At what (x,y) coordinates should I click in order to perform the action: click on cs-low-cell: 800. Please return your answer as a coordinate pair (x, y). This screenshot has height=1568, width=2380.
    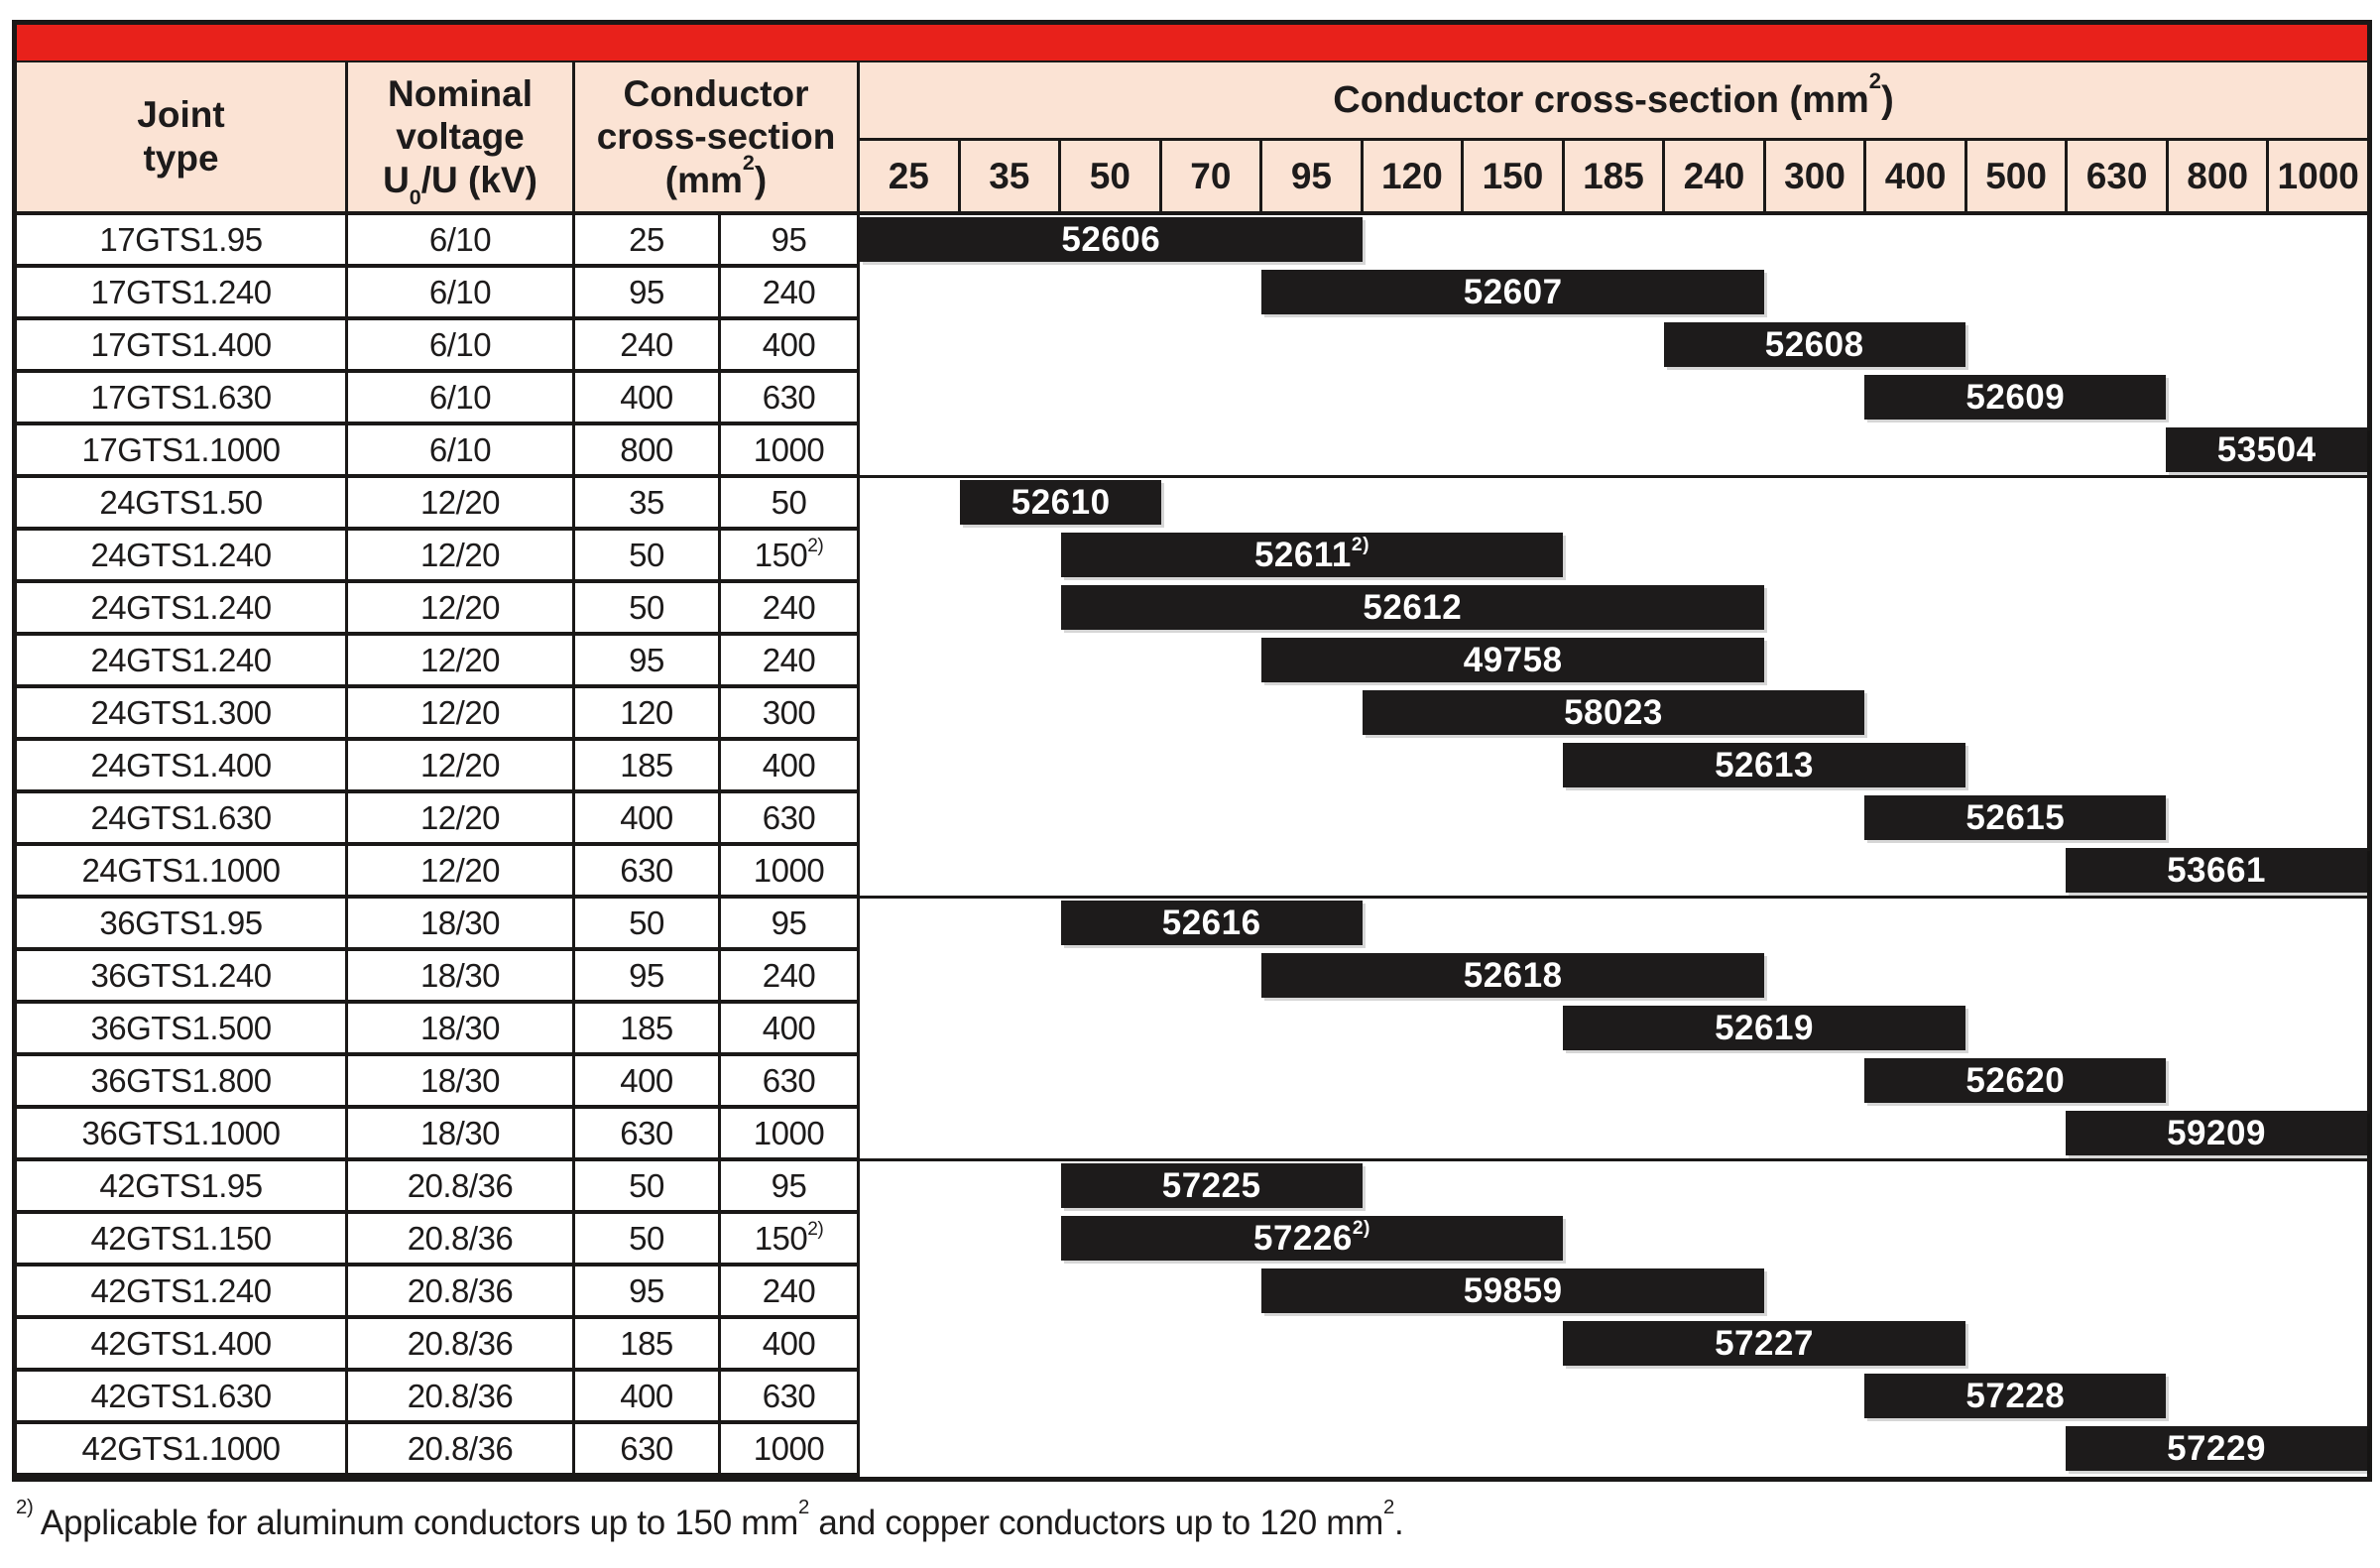
    Looking at the image, I should click on (648, 451).